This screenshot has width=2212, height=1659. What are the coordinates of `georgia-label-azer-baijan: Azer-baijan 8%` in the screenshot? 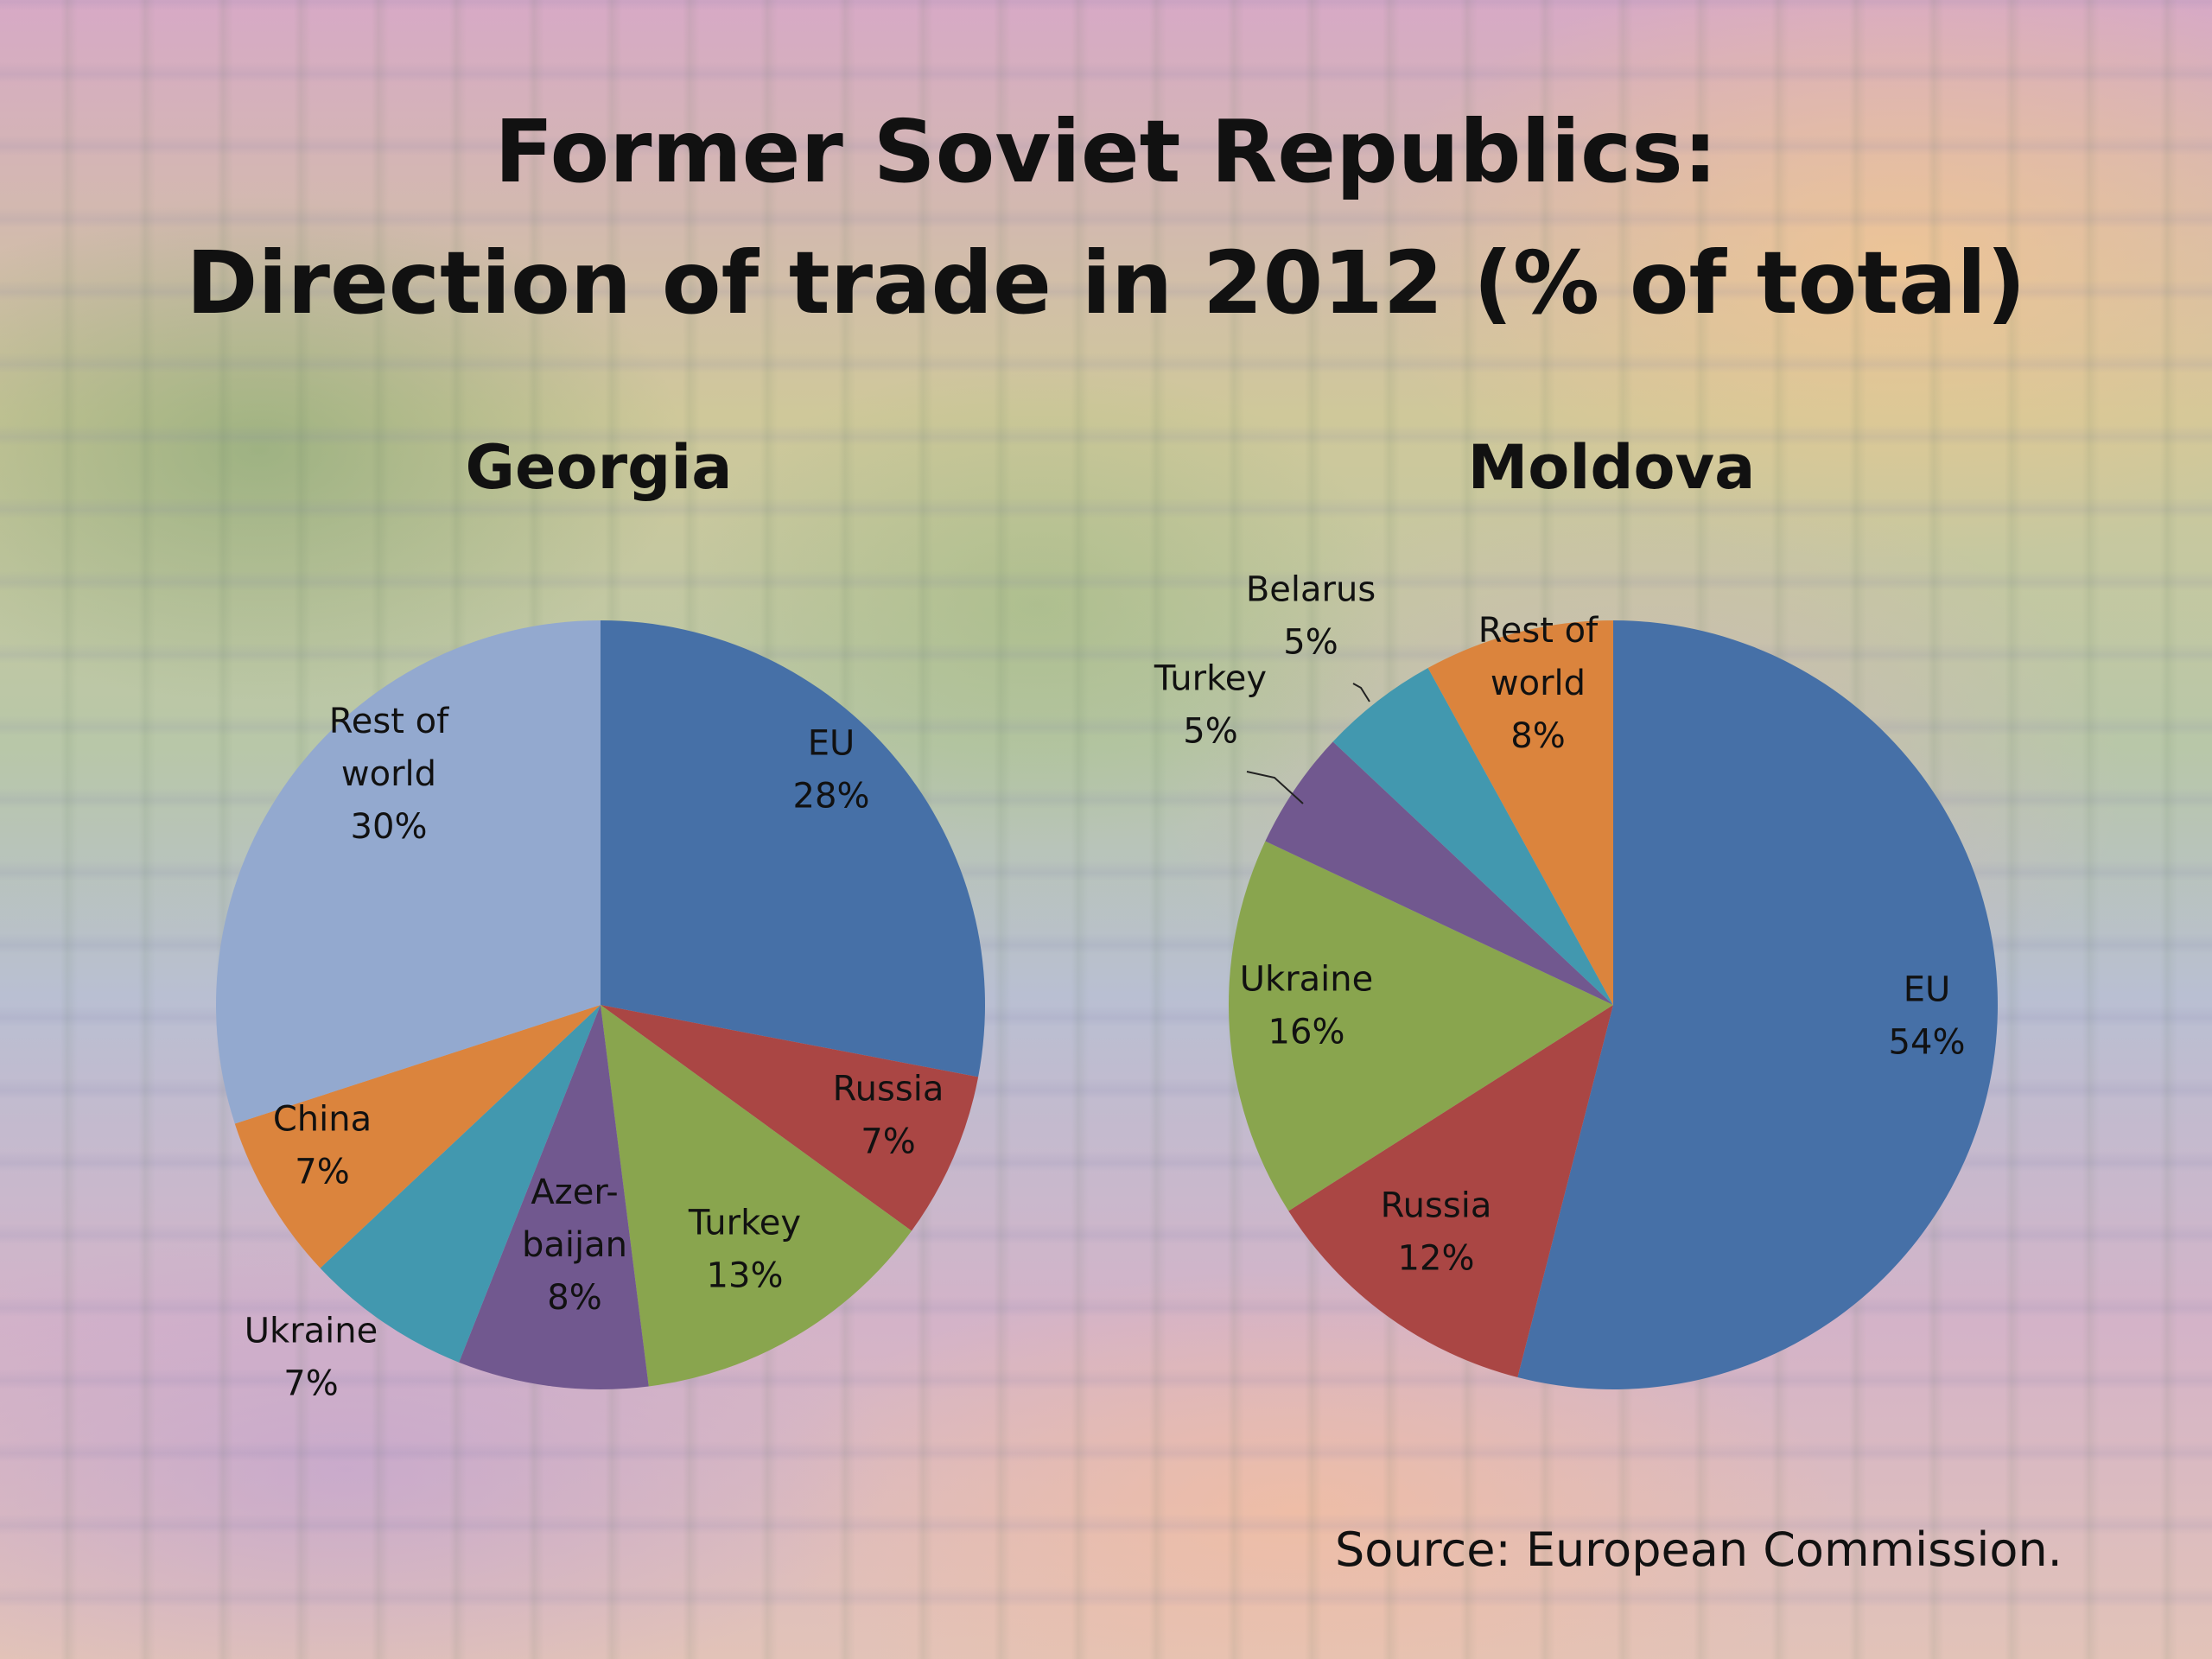 It's located at (574, 1245).